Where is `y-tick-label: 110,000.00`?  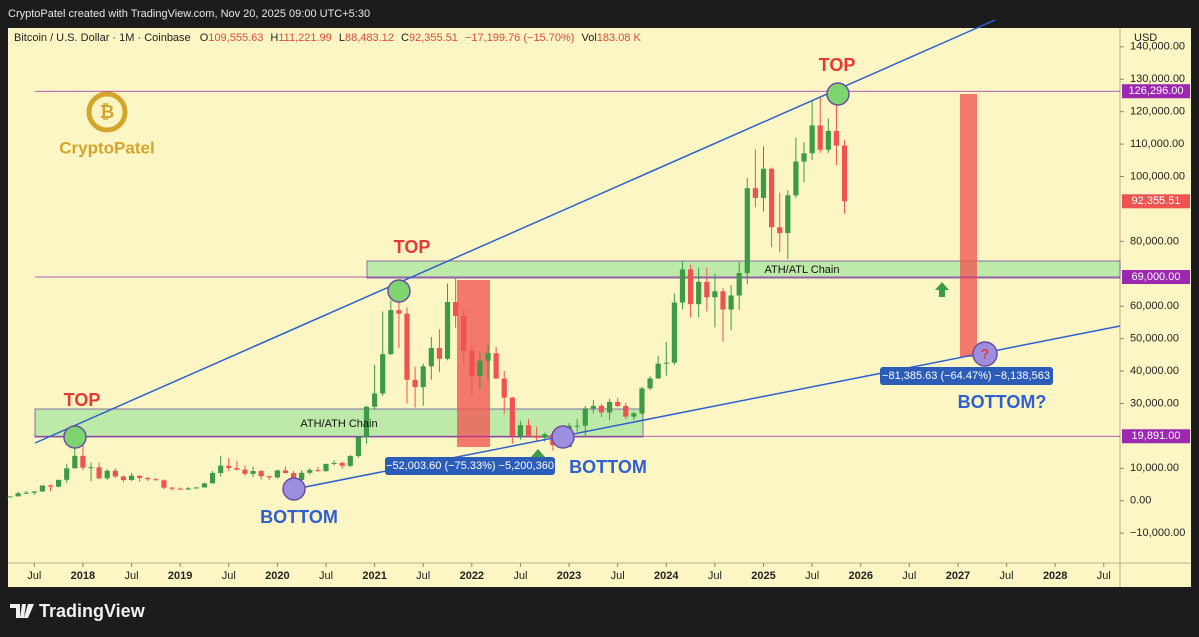 y-tick-label: 110,000.00 is located at coordinates (1157, 144).